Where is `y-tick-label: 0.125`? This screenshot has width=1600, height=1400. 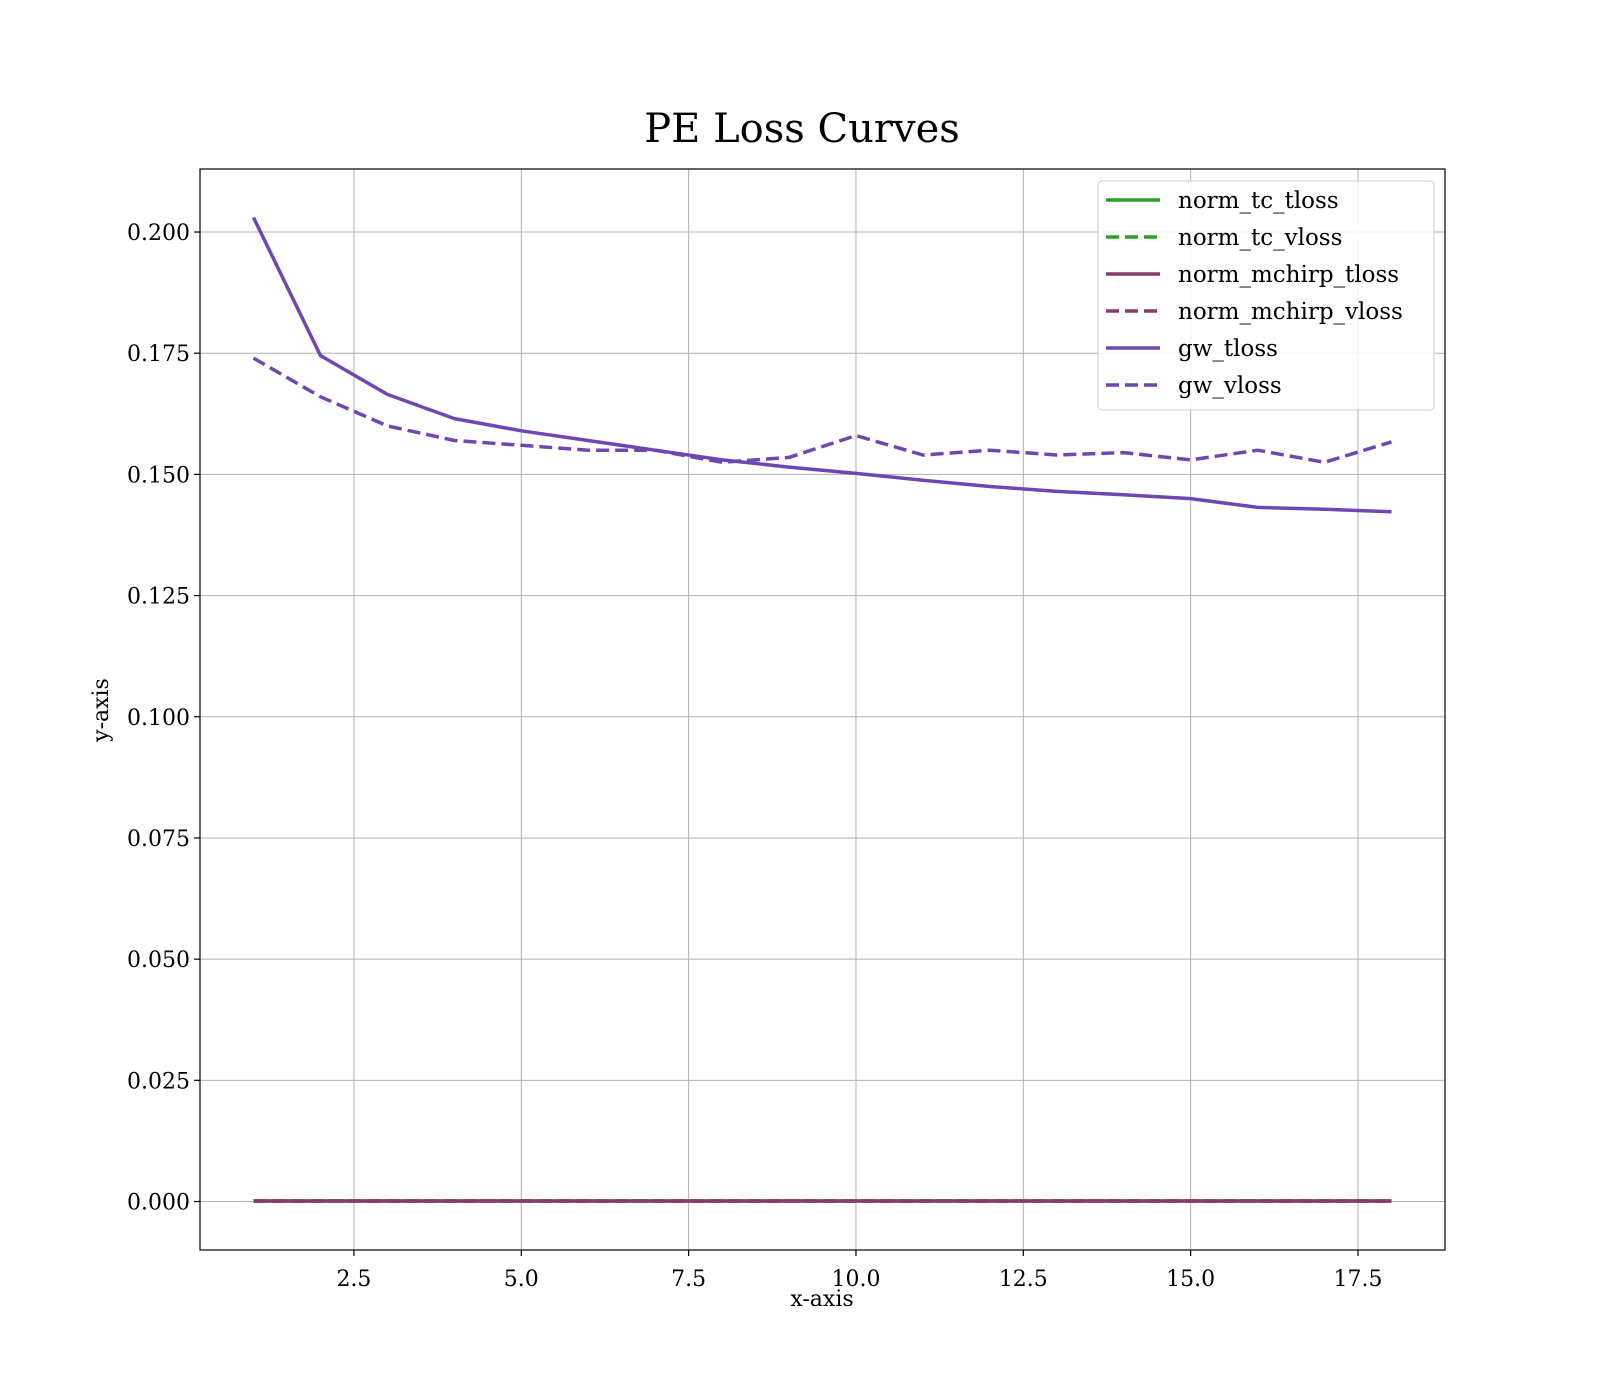
y-tick-label: 0.125 is located at coordinates (158, 597).